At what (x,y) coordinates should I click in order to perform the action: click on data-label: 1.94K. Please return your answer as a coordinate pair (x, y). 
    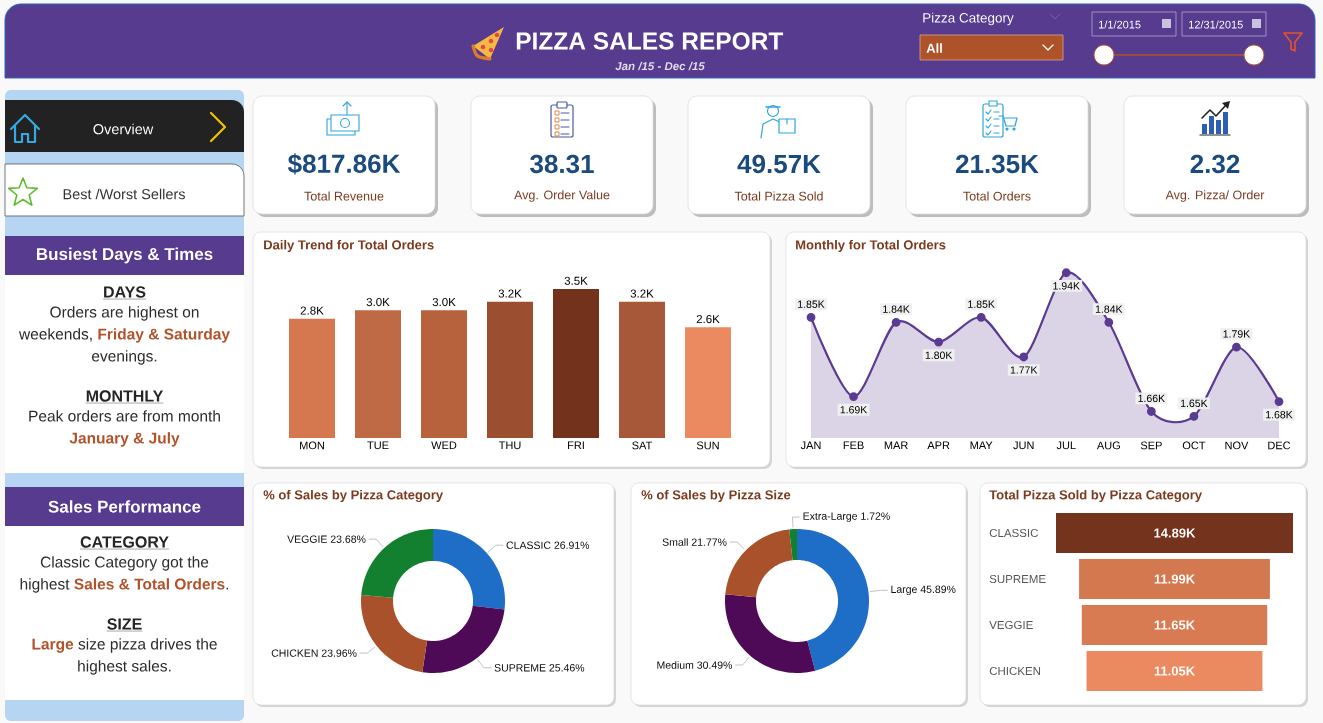
    Looking at the image, I should click on (1066, 286).